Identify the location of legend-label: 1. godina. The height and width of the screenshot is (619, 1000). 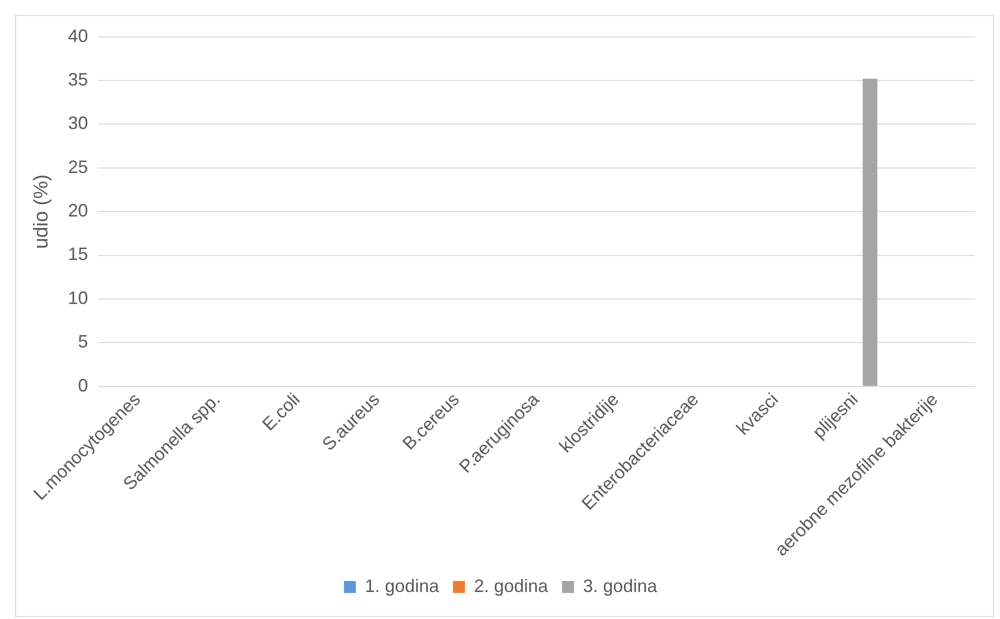
(402, 586).